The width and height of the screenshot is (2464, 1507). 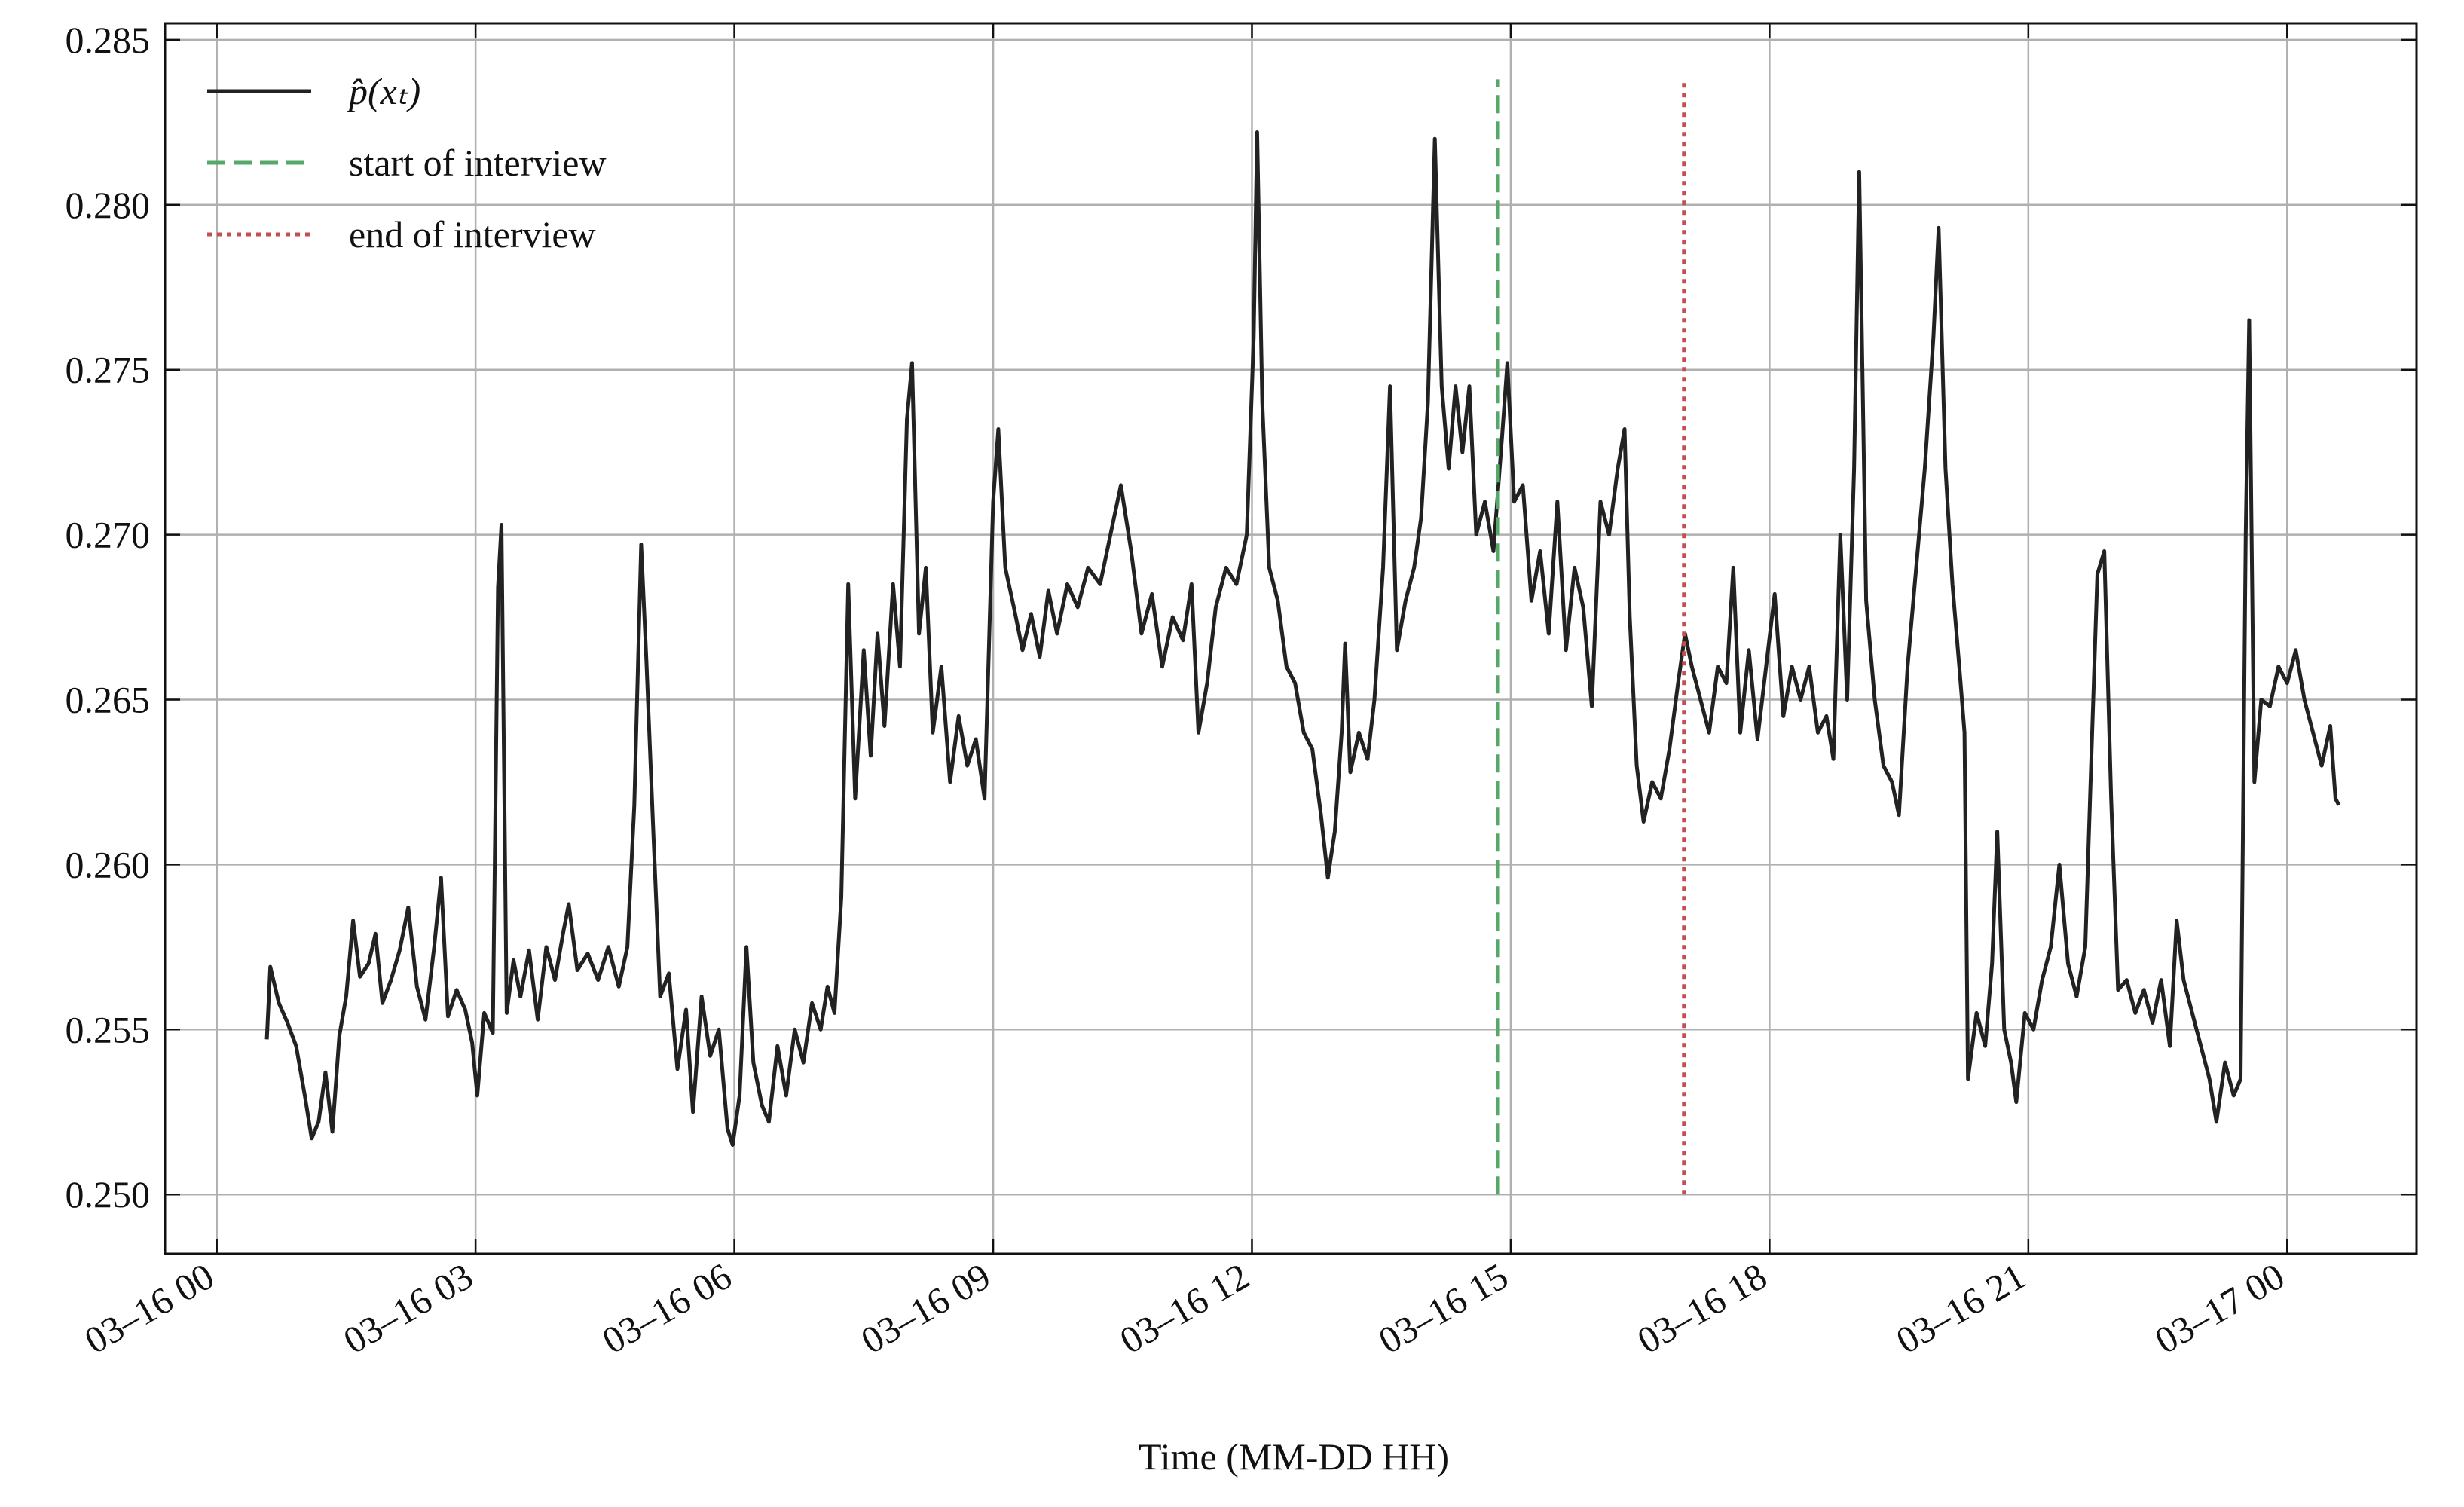 What do you see at coordinates (149, 1308) in the screenshot?
I see `x-tick-label: 03–16 00` at bounding box center [149, 1308].